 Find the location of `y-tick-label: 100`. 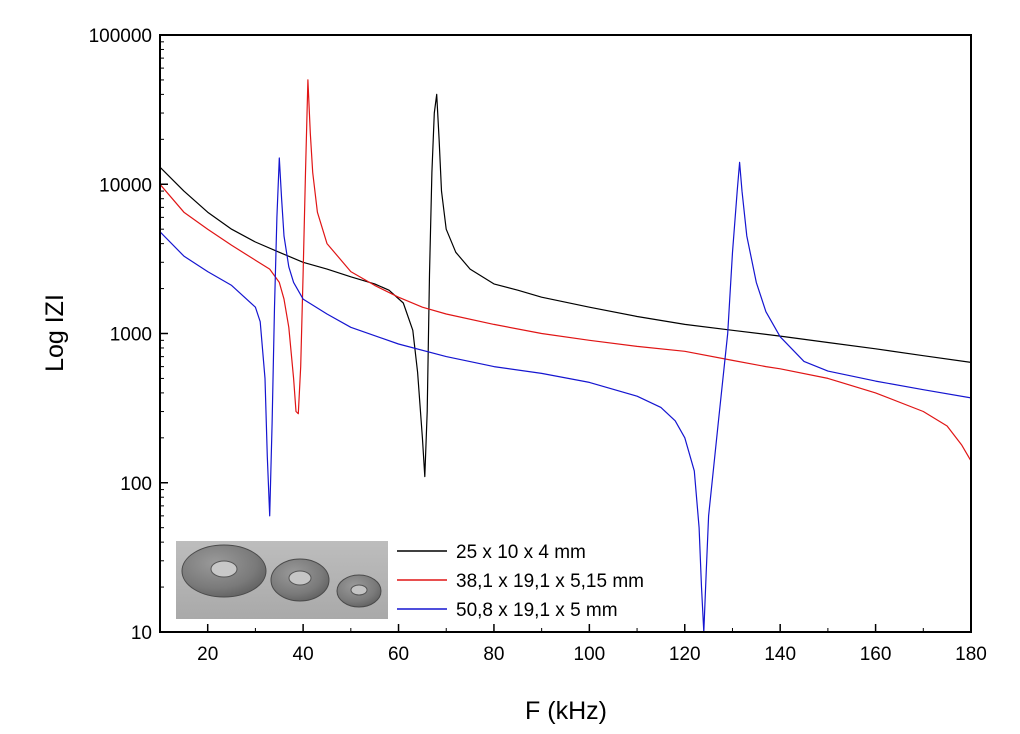

y-tick-label: 100 is located at coordinates (136, 484).